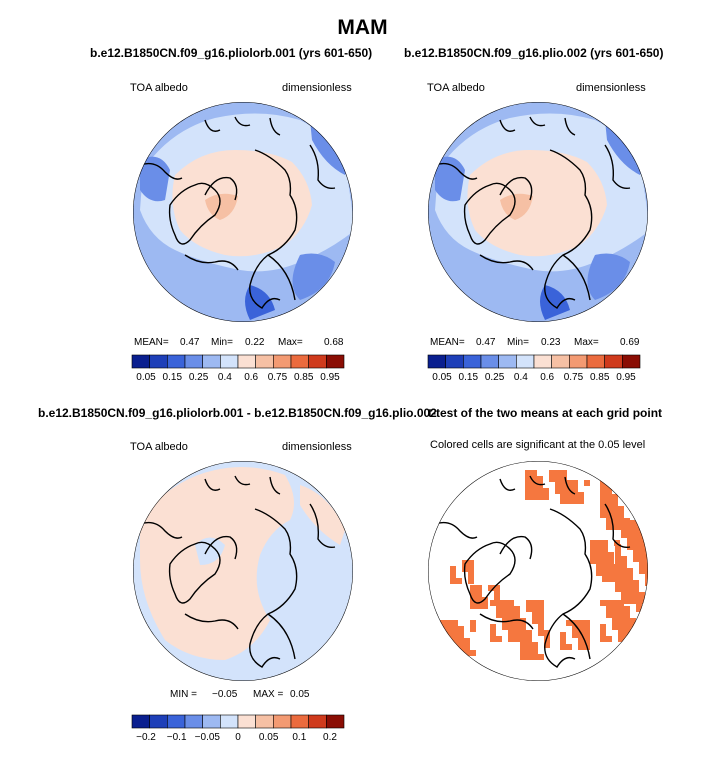 This screenshot has width=725, height=774. I want to click on colorbar-tick-label: 0.75, so click(278, 377).